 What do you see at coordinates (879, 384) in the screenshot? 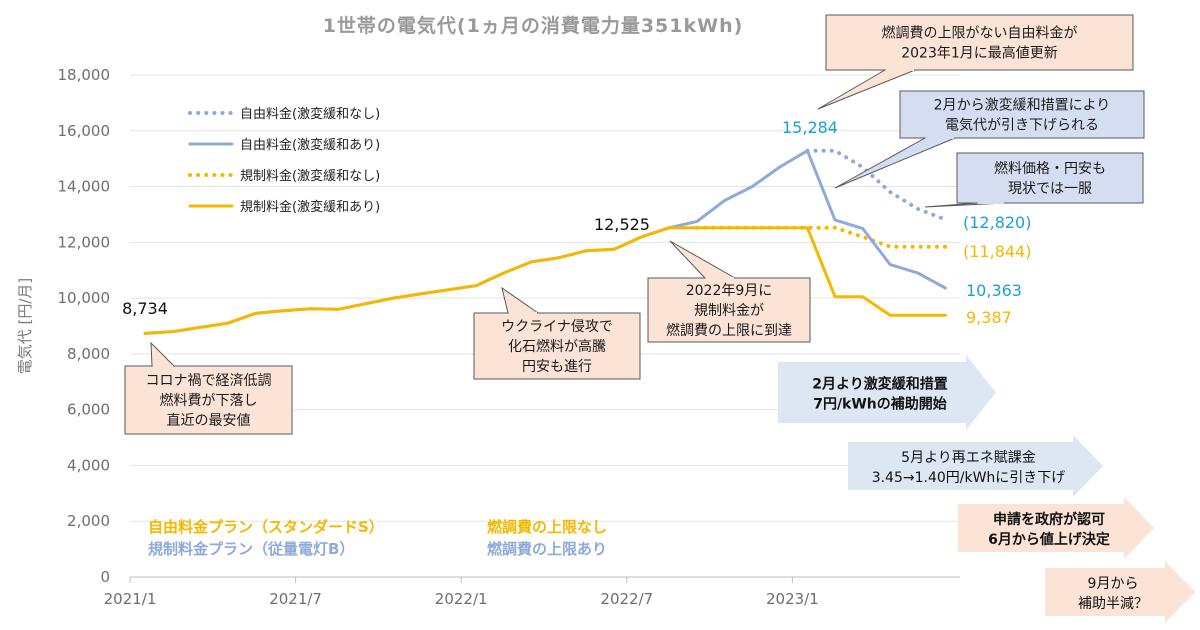
I see `timeline-arrow-text: 2月より激変緩和措置` at bounding box center [879, 384].